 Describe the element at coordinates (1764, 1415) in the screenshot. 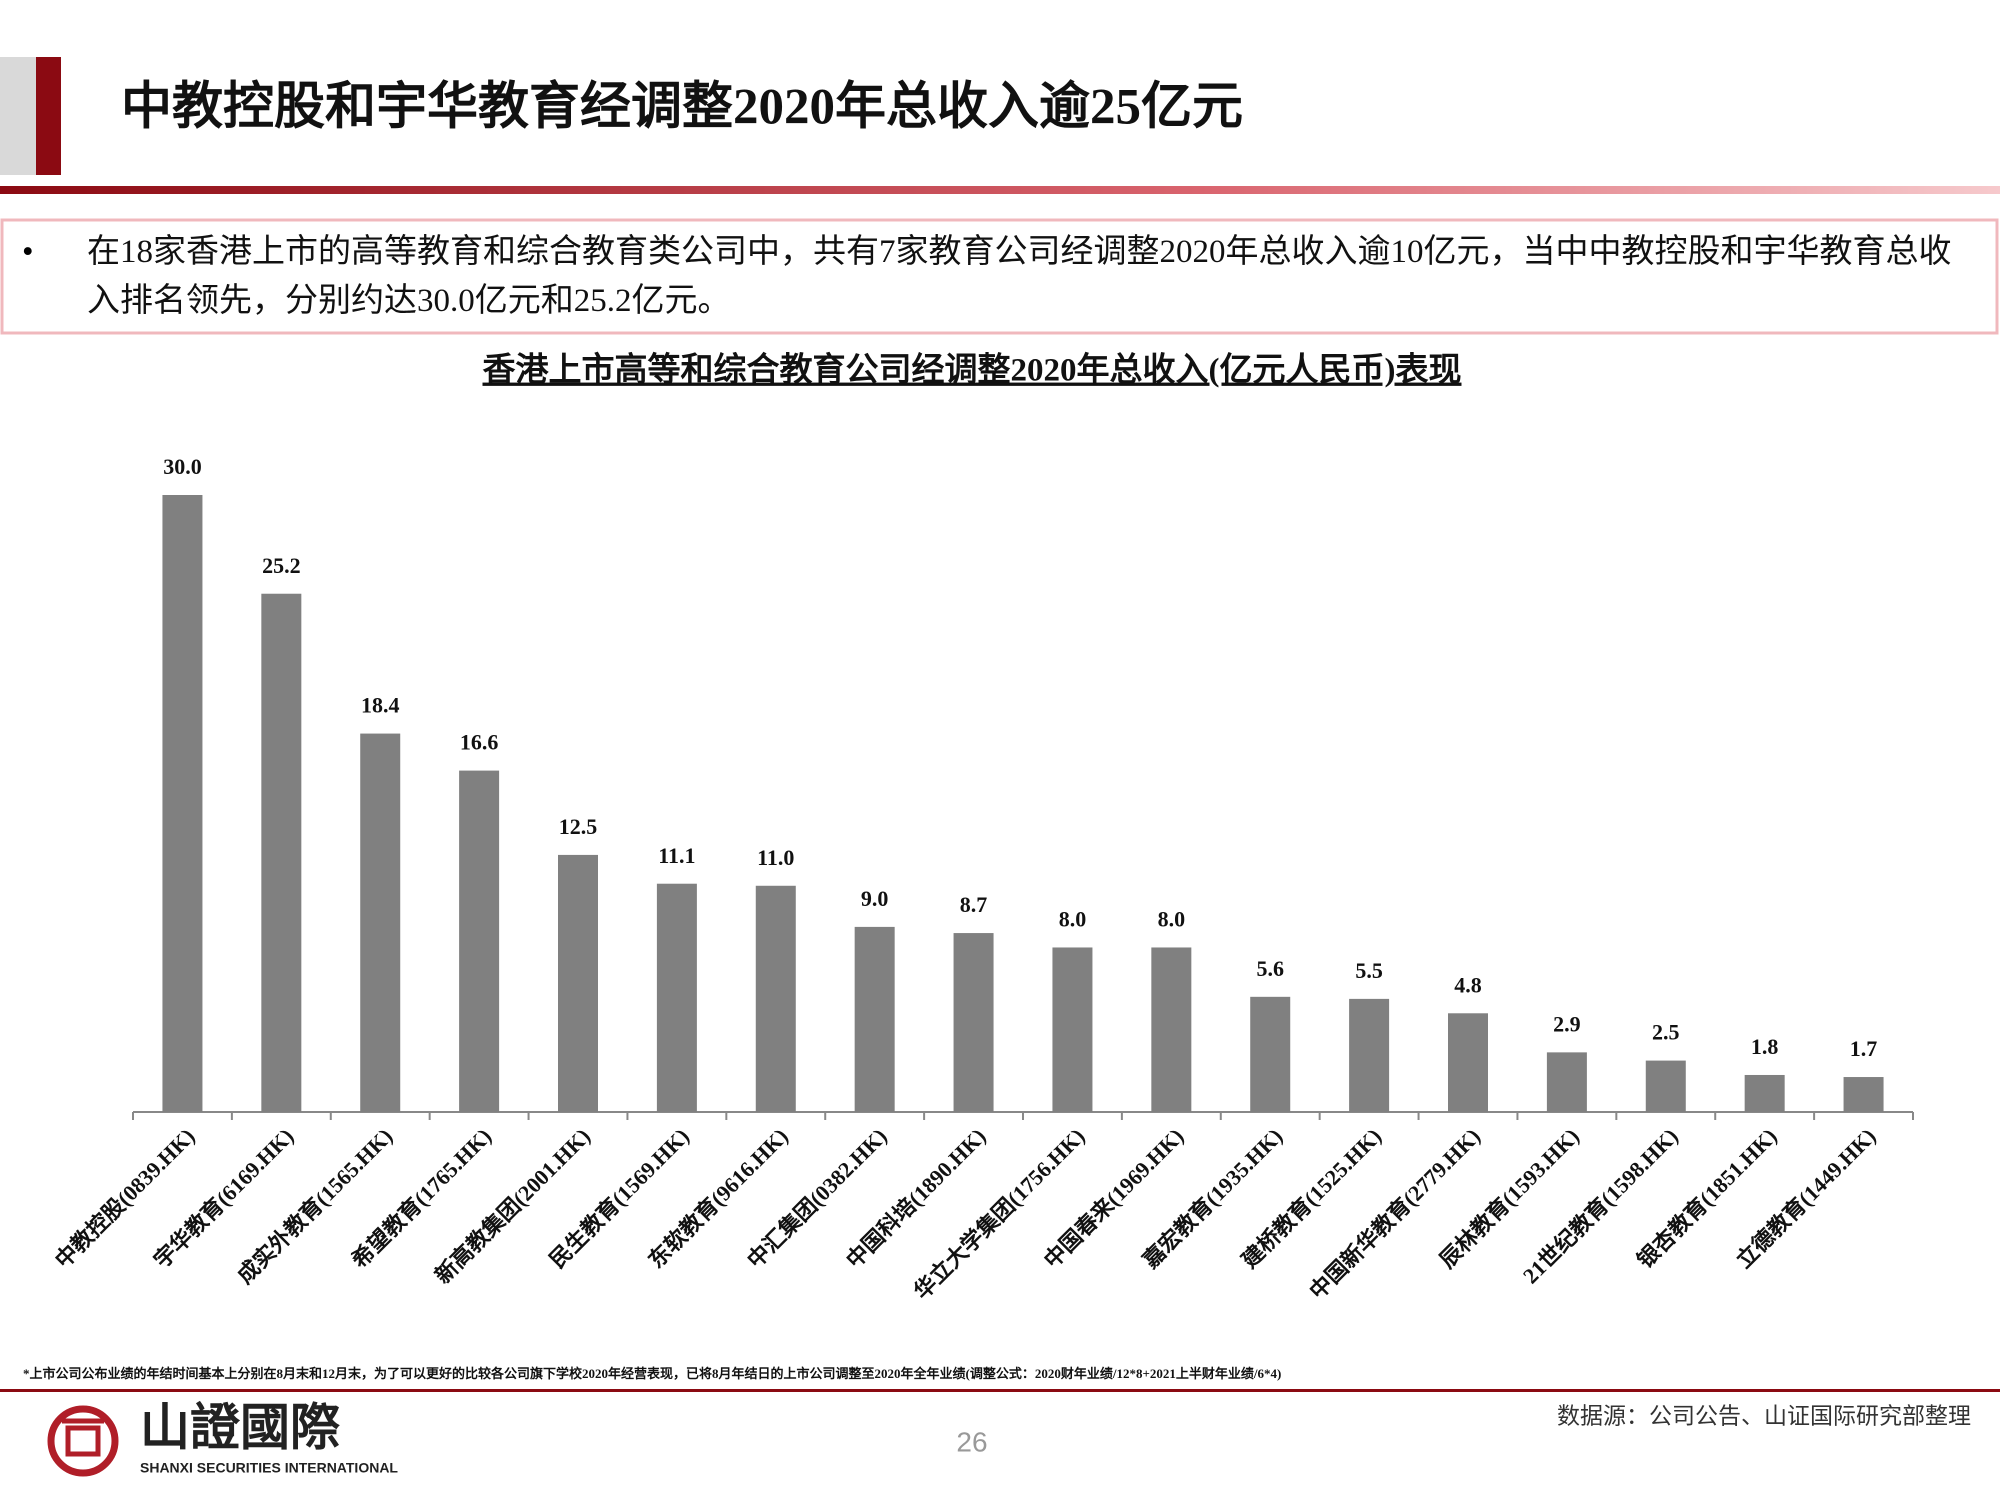

I see `source: 数据源：公司公告、山证国际研究部整理` at that location.